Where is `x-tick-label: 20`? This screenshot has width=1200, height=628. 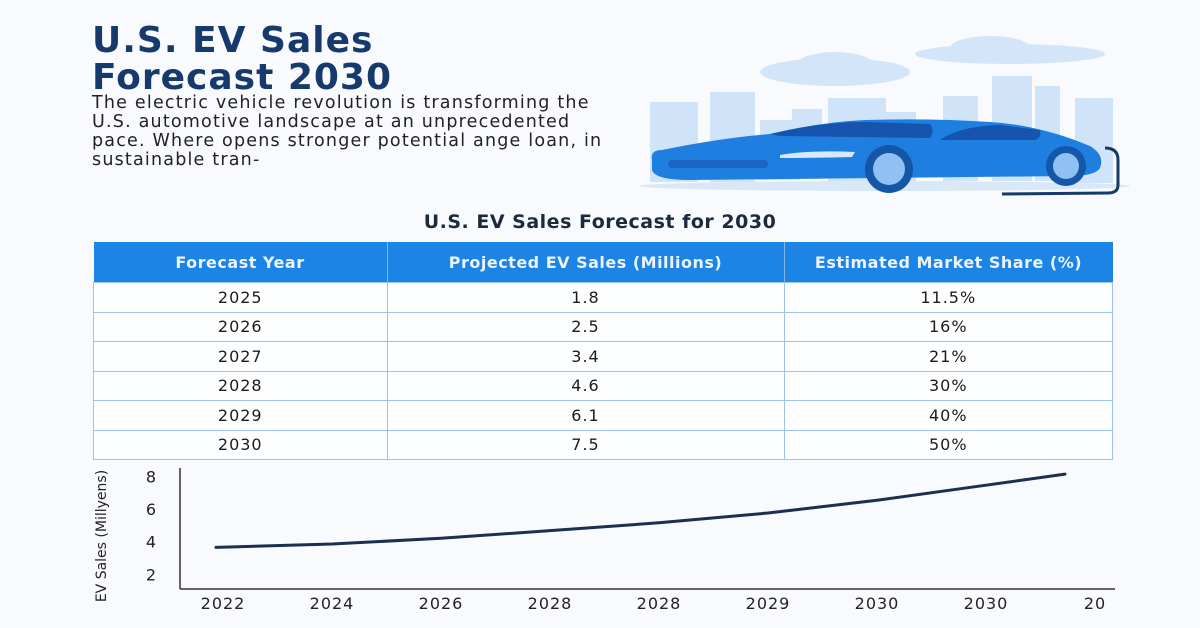 x-tick-label: 20 is located at coordinates (1095, 603).